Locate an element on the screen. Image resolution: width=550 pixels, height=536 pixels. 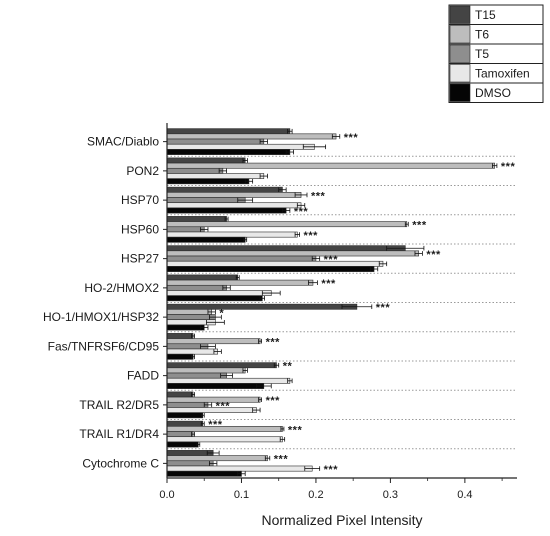
bar-hsp27-t6 is located at coordinates (293, 253).